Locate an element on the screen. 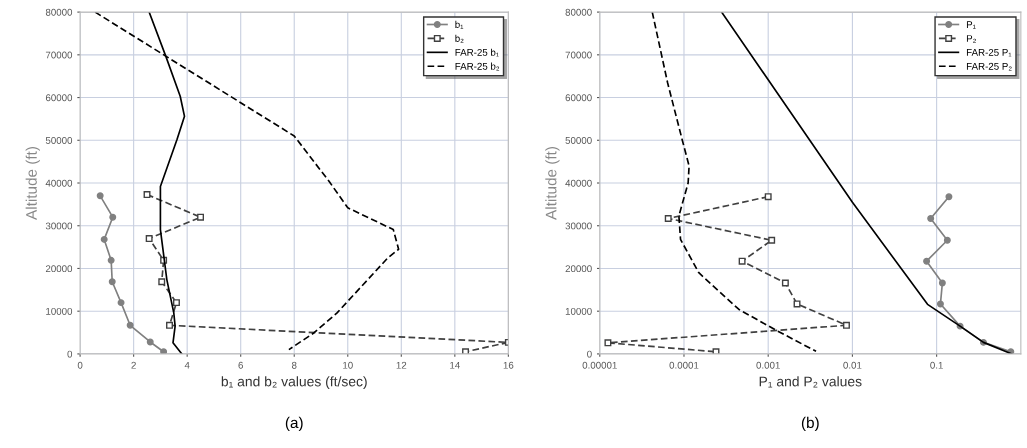 The width and height of the screenshot is (1027, 448). legend-label: FAR-25 P₂ is located at coordinates (989, 66).